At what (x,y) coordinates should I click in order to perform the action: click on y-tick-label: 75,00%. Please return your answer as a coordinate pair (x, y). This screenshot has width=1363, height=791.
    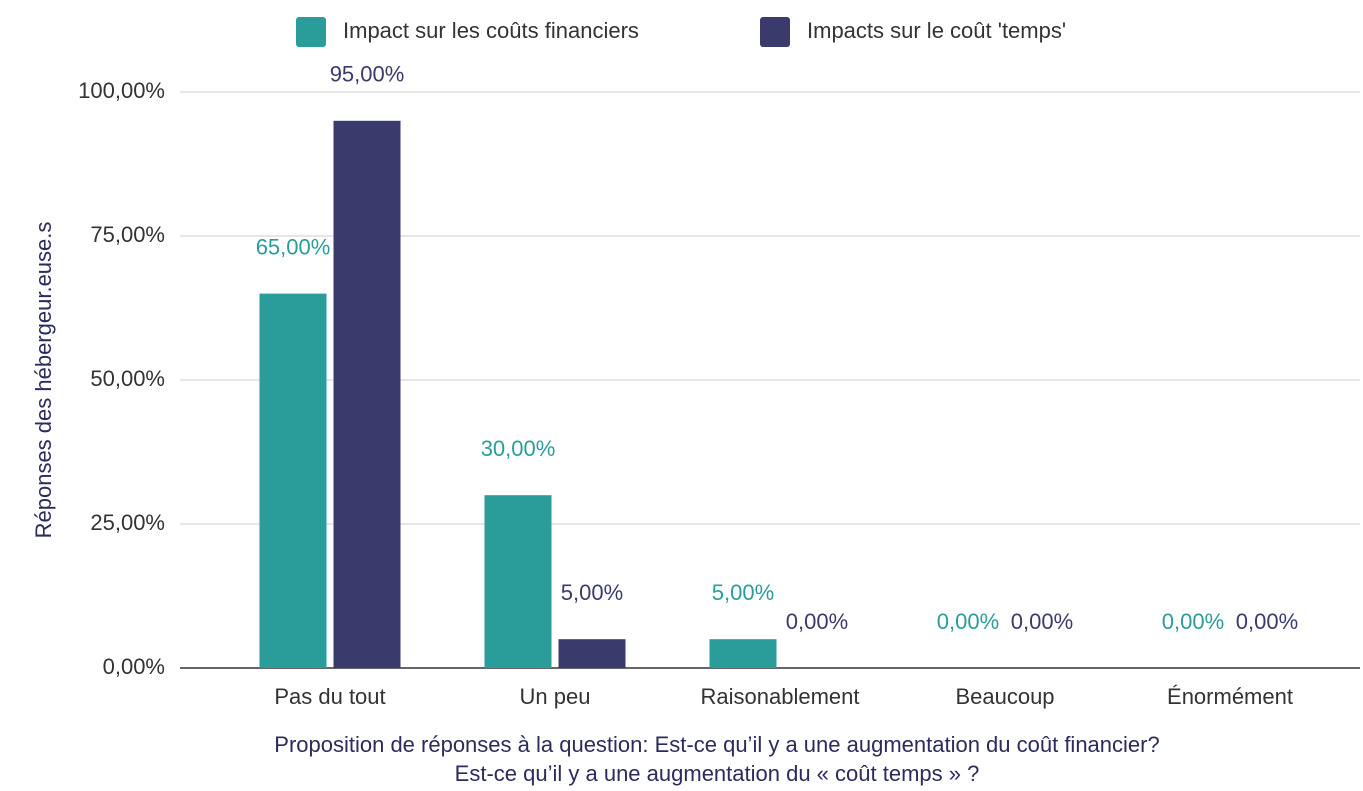
    Looking at the image, I should click on (127, 234).